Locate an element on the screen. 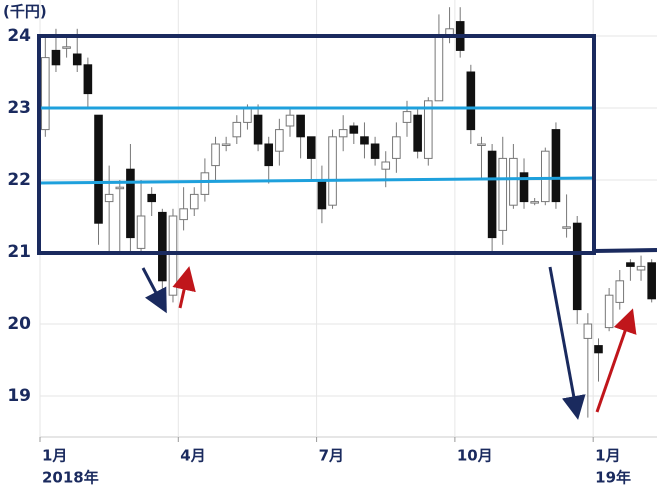  y-tick-label: 22 is located at coordinates (19, 180).